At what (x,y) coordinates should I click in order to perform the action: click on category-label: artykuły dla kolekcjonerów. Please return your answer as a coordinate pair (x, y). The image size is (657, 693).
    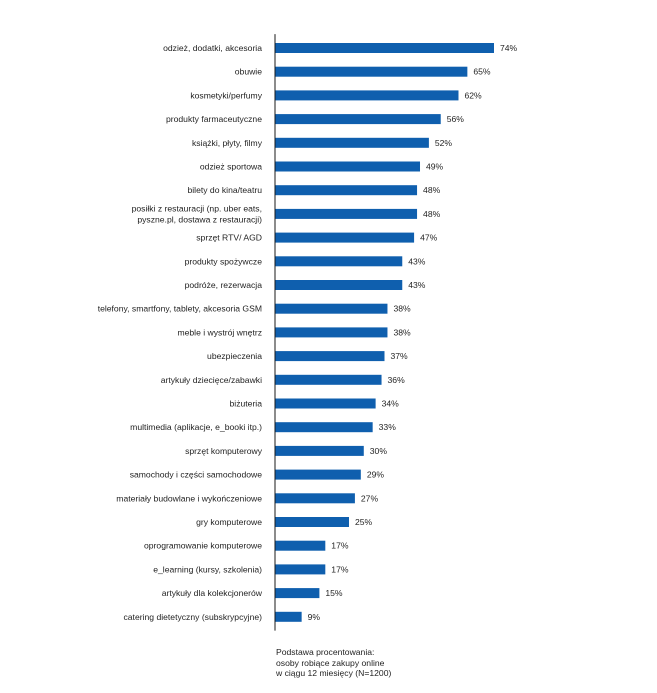
    Looking at the image, I should click on (212, 593).